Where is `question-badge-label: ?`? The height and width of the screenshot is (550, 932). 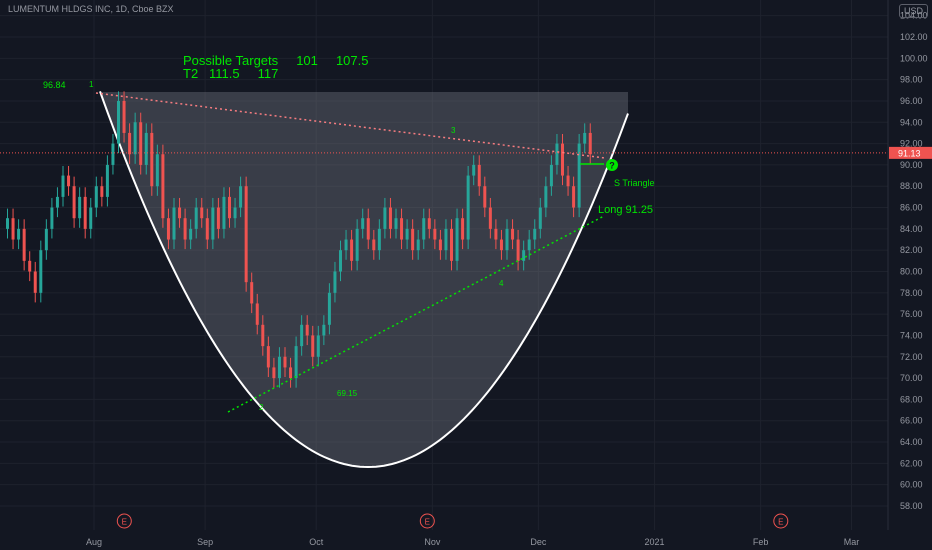
question-badge-label: ? is located at coordinates (612, 166).